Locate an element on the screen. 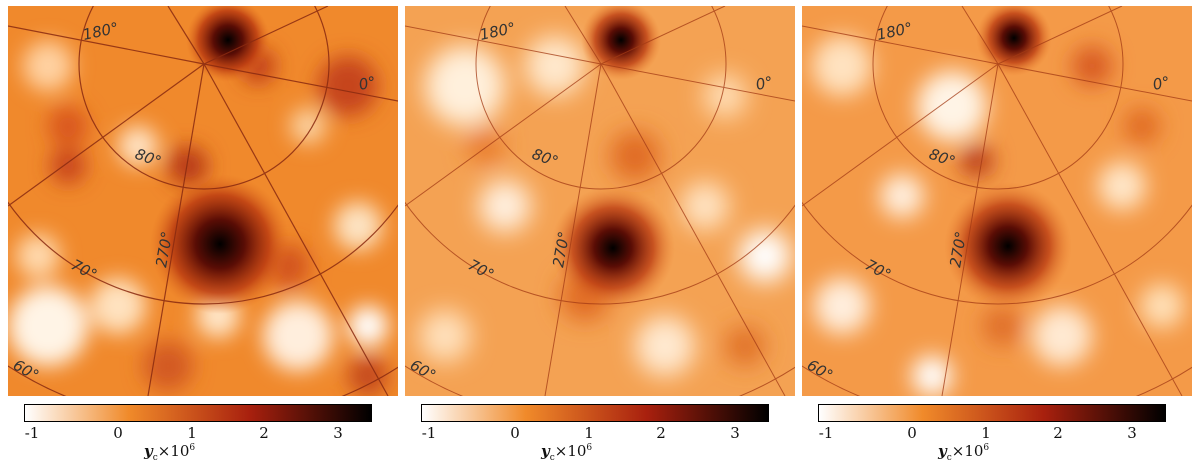  bright-source is located at coordinates (621, 43).